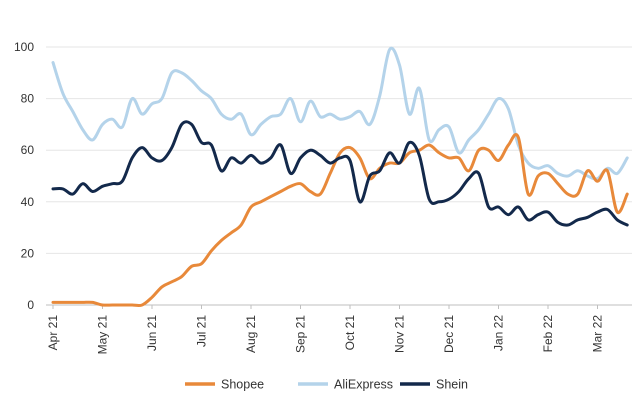 The height and width of the screenshot is (400, 640). Describe the element at coordinates (28, 99) in the screenshot. I see `y-tick-label: 80` at that location.